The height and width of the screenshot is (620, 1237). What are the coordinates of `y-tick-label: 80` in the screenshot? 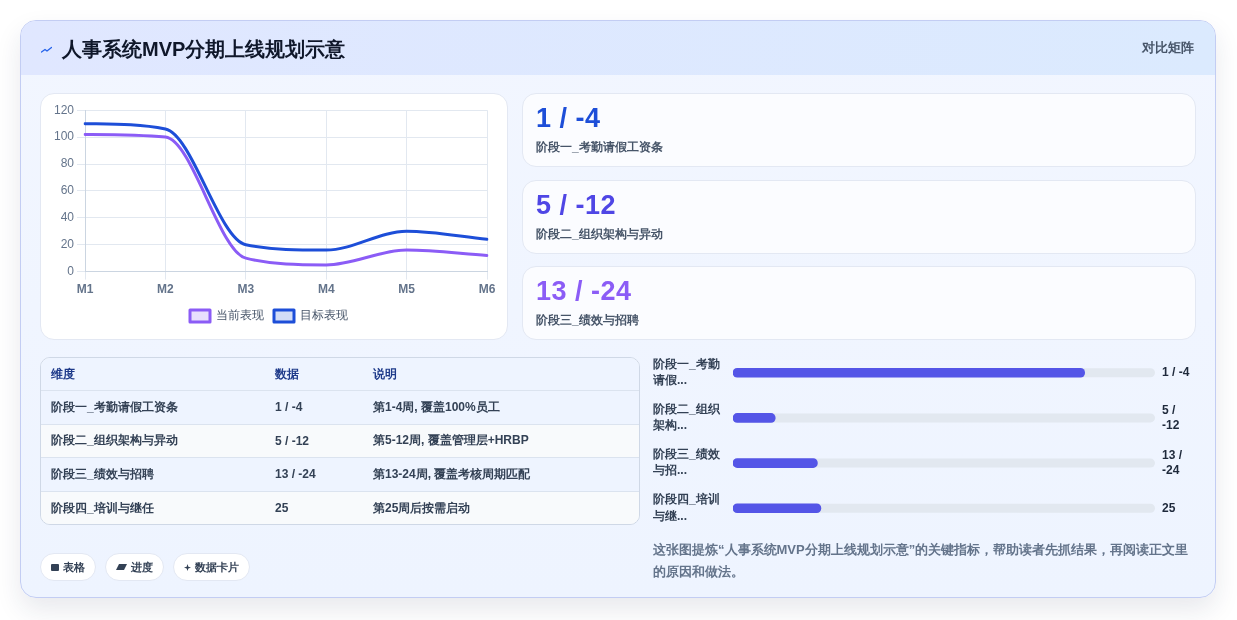 It's located at (67, 163).